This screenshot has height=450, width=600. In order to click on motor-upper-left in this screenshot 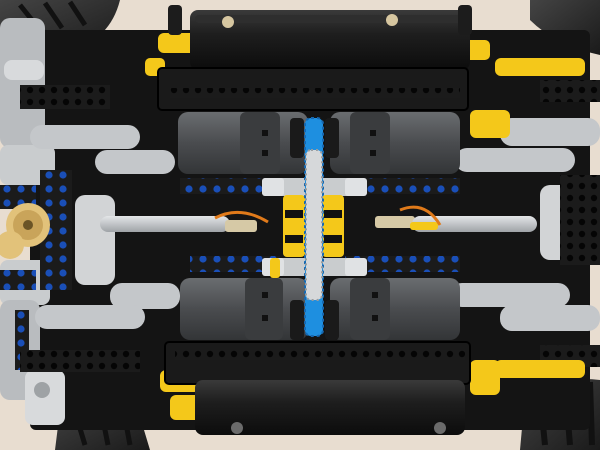, I will do `click(243, 143)`.